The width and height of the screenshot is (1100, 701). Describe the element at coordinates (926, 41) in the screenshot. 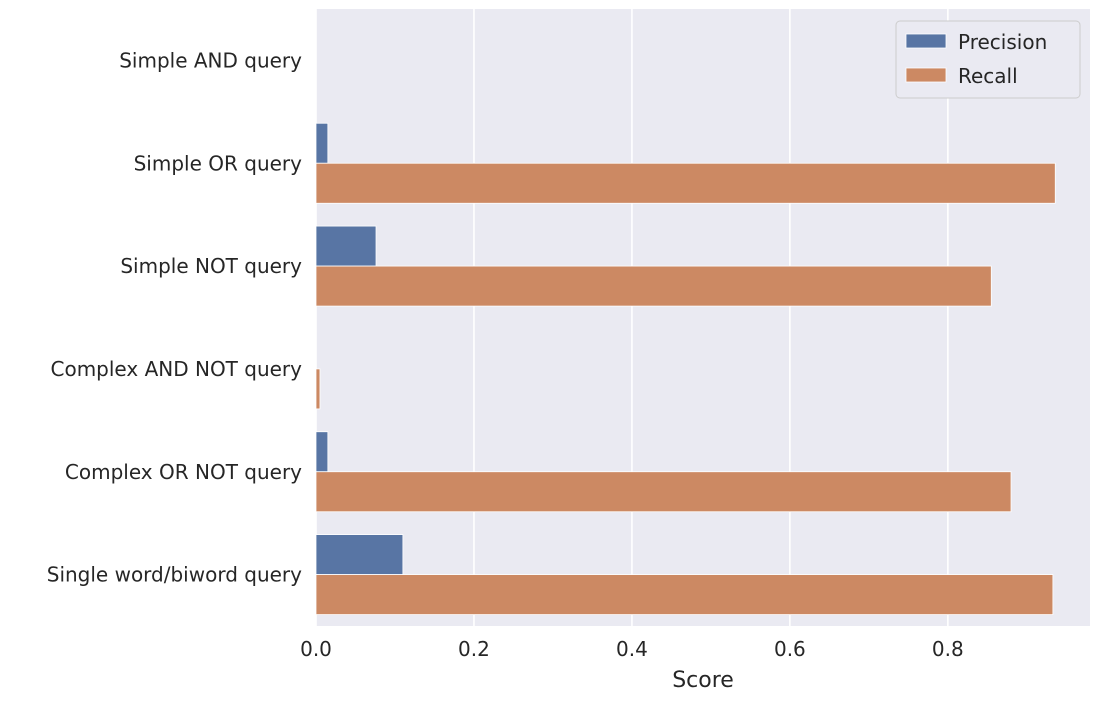

I see `legend-swatch-precision` at that location.